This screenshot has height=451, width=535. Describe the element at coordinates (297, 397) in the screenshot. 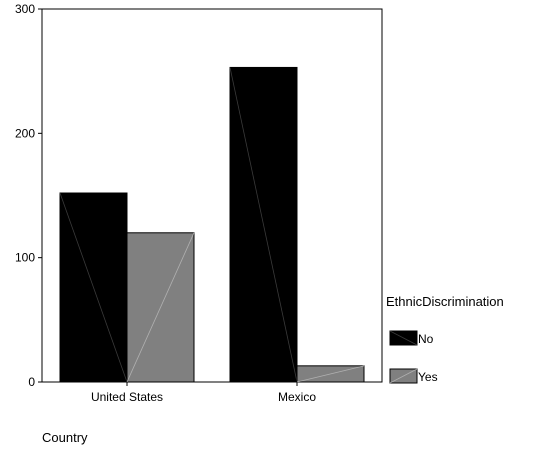

I see `x-tick-label: Mexico` at that location.